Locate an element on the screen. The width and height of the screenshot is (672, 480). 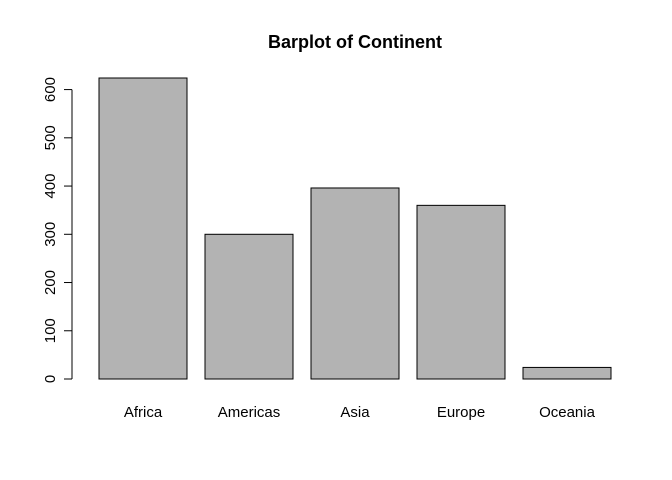
y-tick-label: 500 is located at coordinates (50, 137).